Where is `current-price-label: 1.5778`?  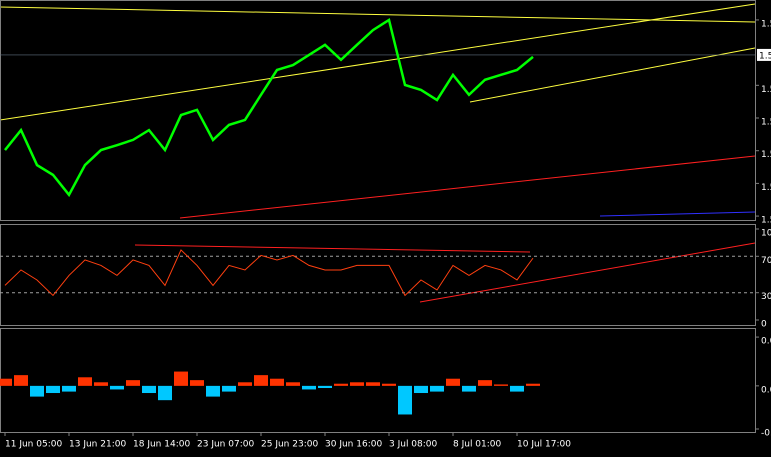
current-price-label: 1.5778 is located at coordinates (765, 56).